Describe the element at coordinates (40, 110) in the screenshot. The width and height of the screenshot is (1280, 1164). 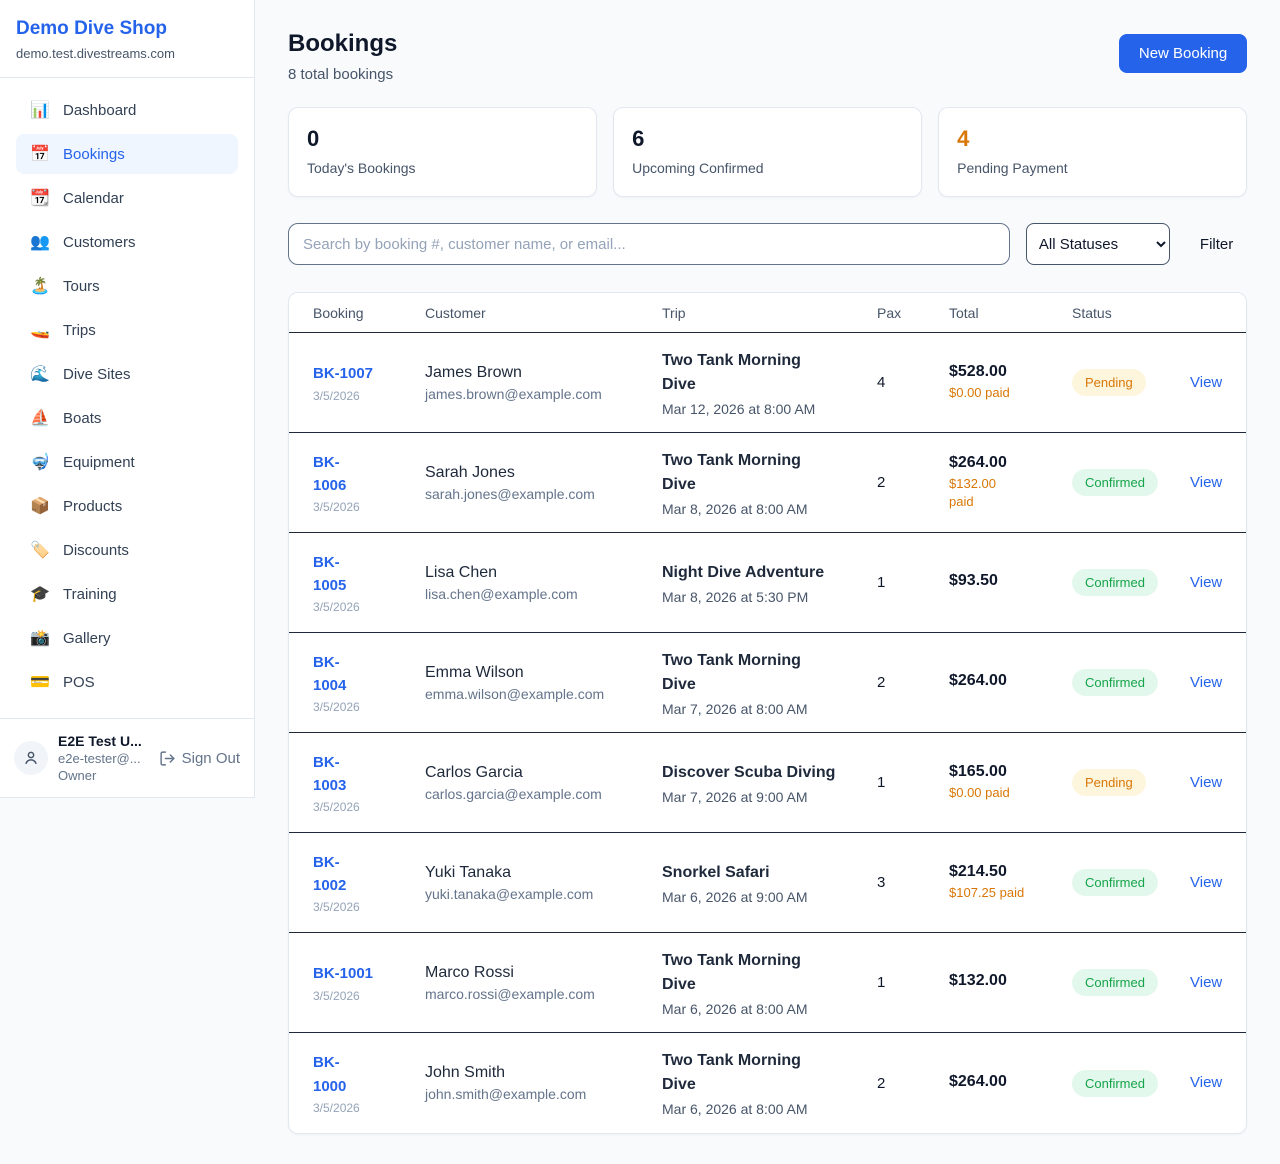
I see `dashboard-icon: 📊` at that location.